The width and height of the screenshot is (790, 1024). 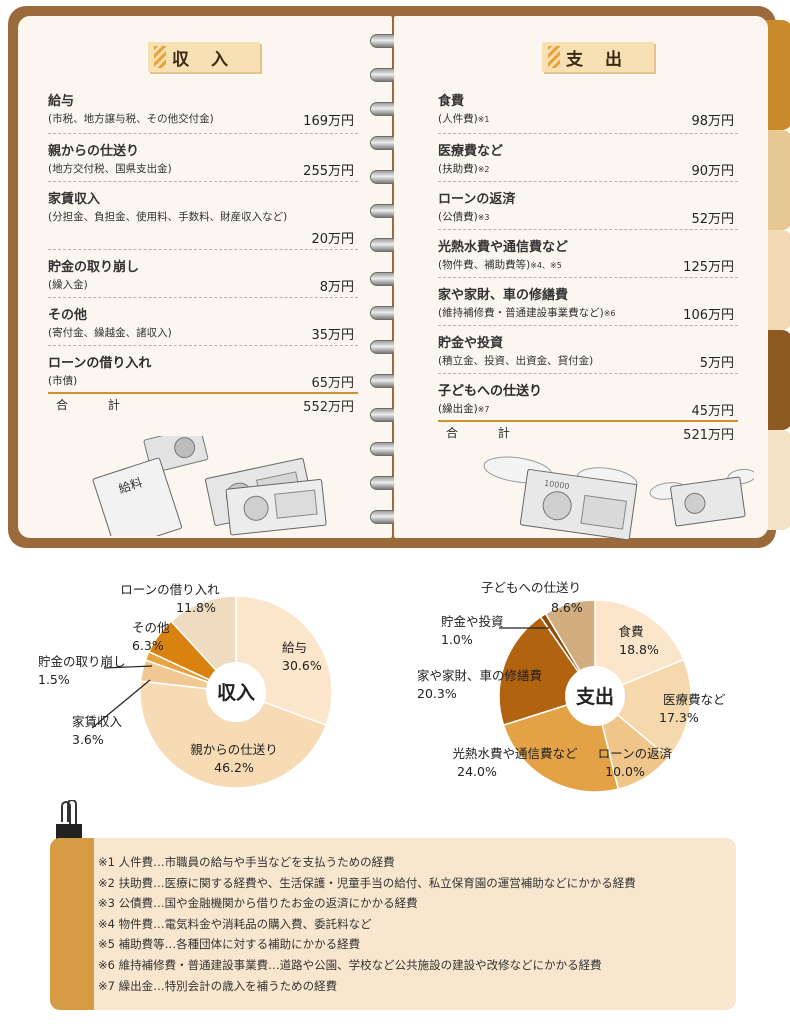 What do you see at coordinates (472, 621) in the screenshot?
I see `slice-label: 貯金や投資` at bounding box center [472, 621].